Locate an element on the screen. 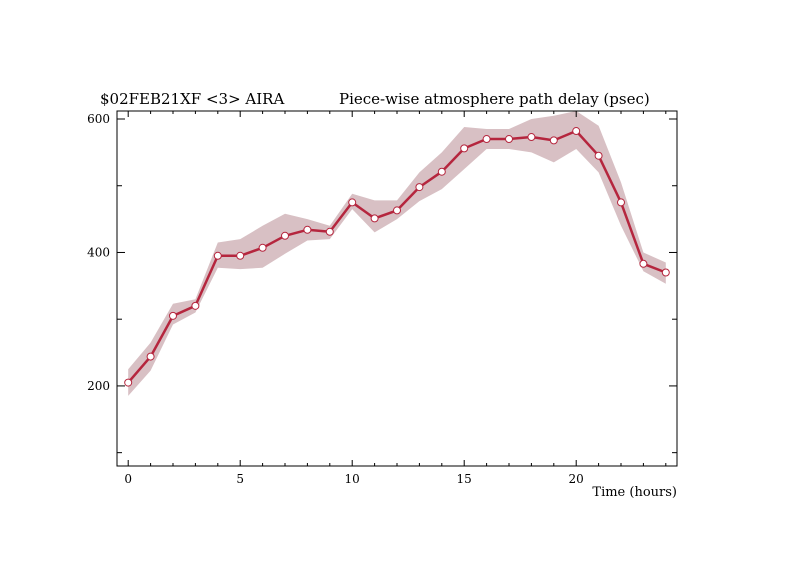 The width and height of the screenshot is (794, 577). x-tick-label: 5 is located at coordinates (240, 479).